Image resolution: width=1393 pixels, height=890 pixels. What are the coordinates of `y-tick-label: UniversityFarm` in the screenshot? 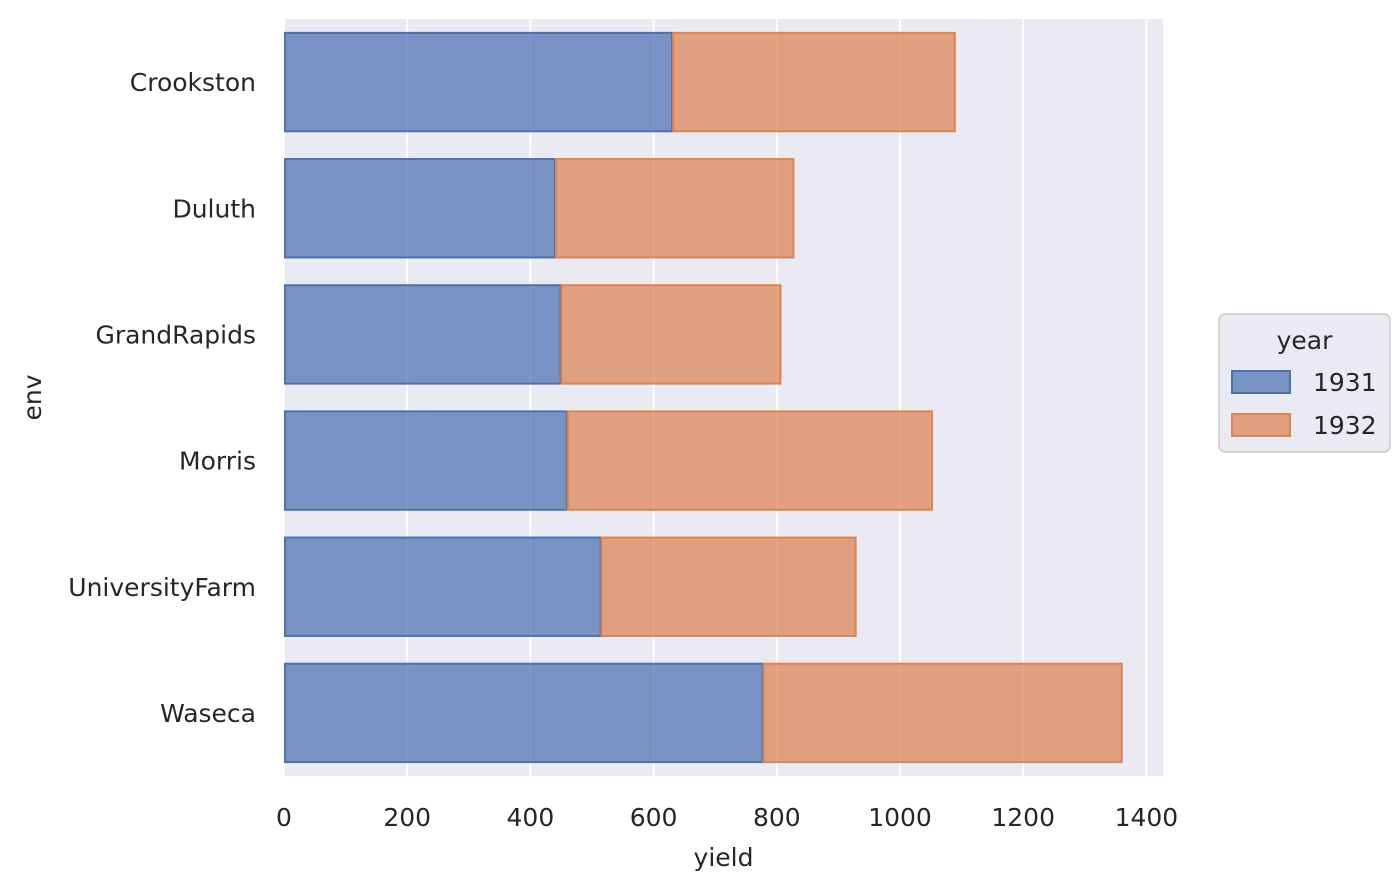 It's located at (162, 587).